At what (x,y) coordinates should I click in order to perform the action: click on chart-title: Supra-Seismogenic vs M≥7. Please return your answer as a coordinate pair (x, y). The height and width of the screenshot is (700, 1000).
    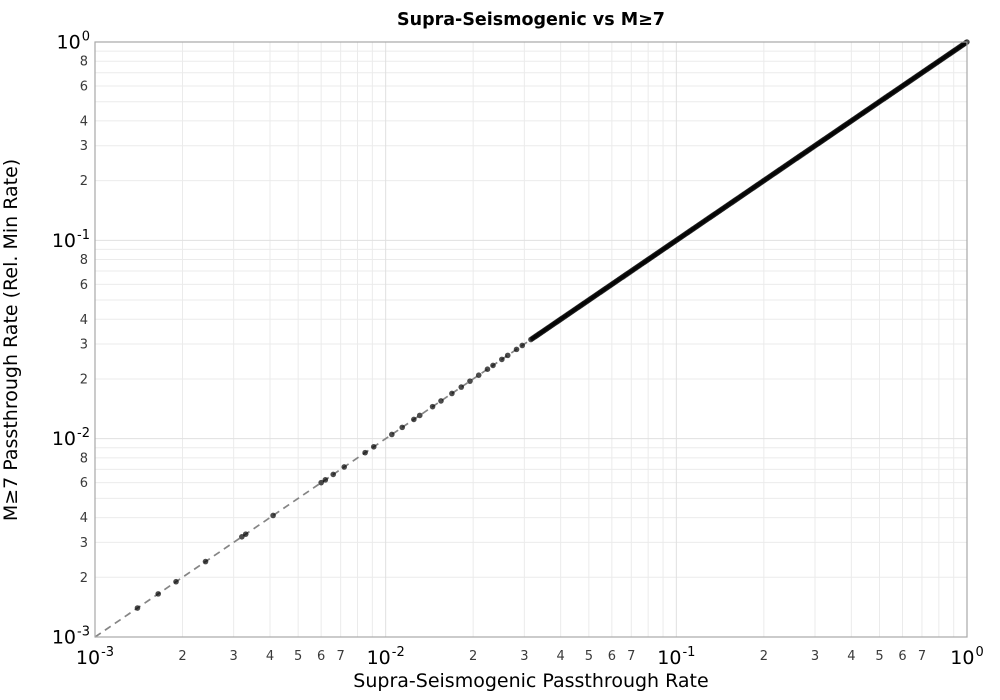
    Looking at the image, I should click on (531, 20).